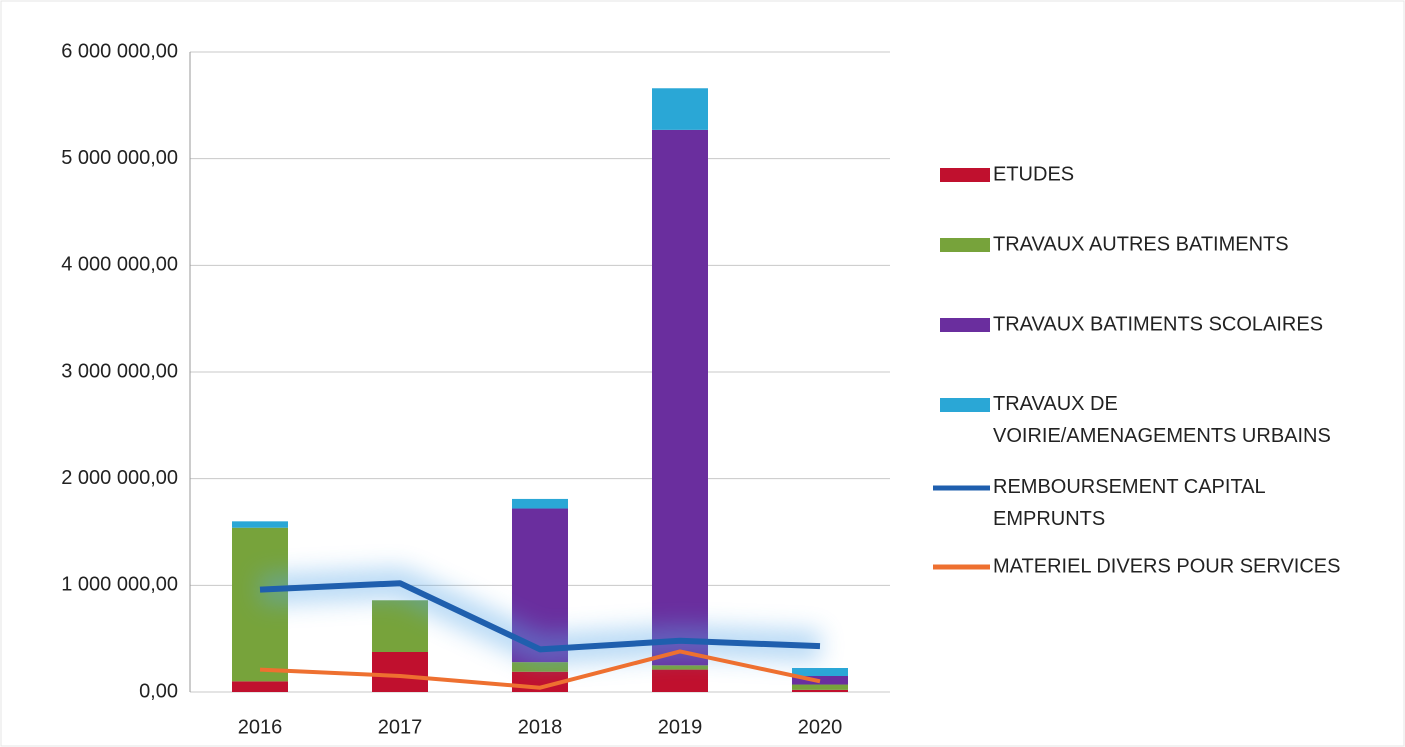 The height and width of the screenshot is (747, 1405). I want to click on y-tick-label: 6 000 000,00, so click(119, 51).